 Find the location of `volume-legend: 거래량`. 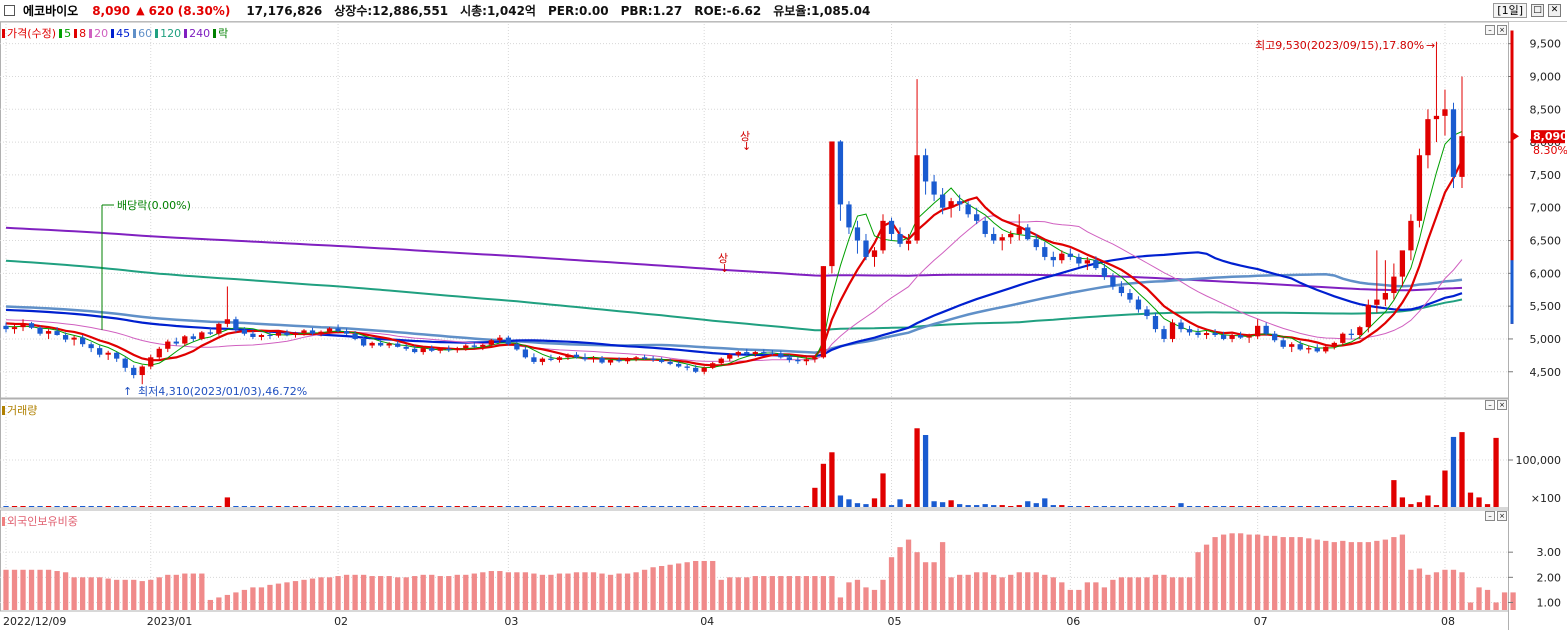

volume-legend: 거래량 is located at coordinates (19, 410).